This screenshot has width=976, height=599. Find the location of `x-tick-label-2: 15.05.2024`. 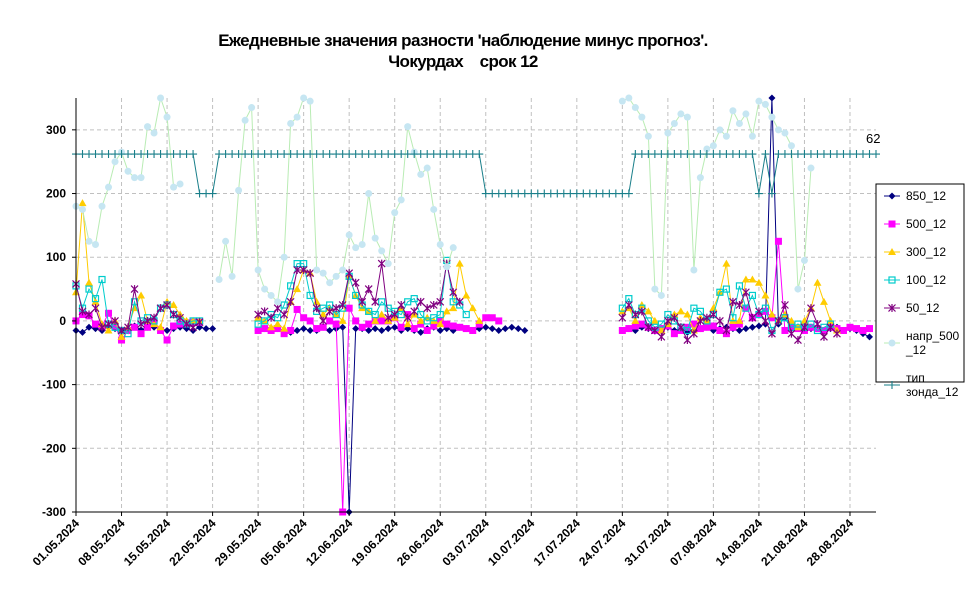

x-tick-label-2: 15.05.2024 is located at coordinates (147, 542).